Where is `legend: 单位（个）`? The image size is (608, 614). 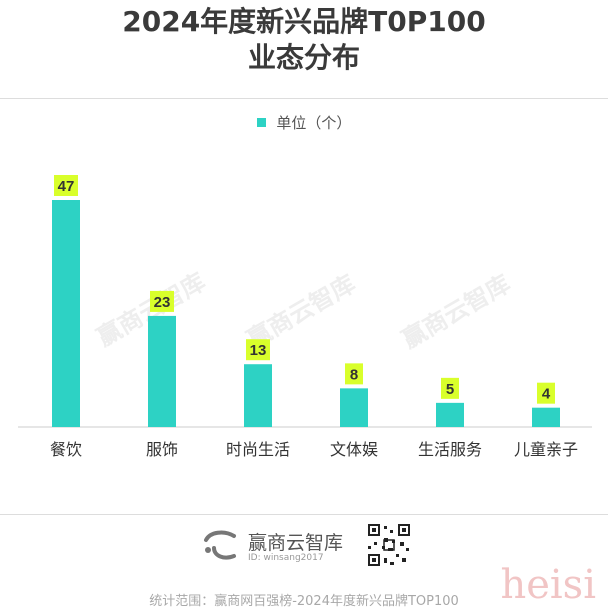
legend: 单位（个） is located at coordinates (304, 122).